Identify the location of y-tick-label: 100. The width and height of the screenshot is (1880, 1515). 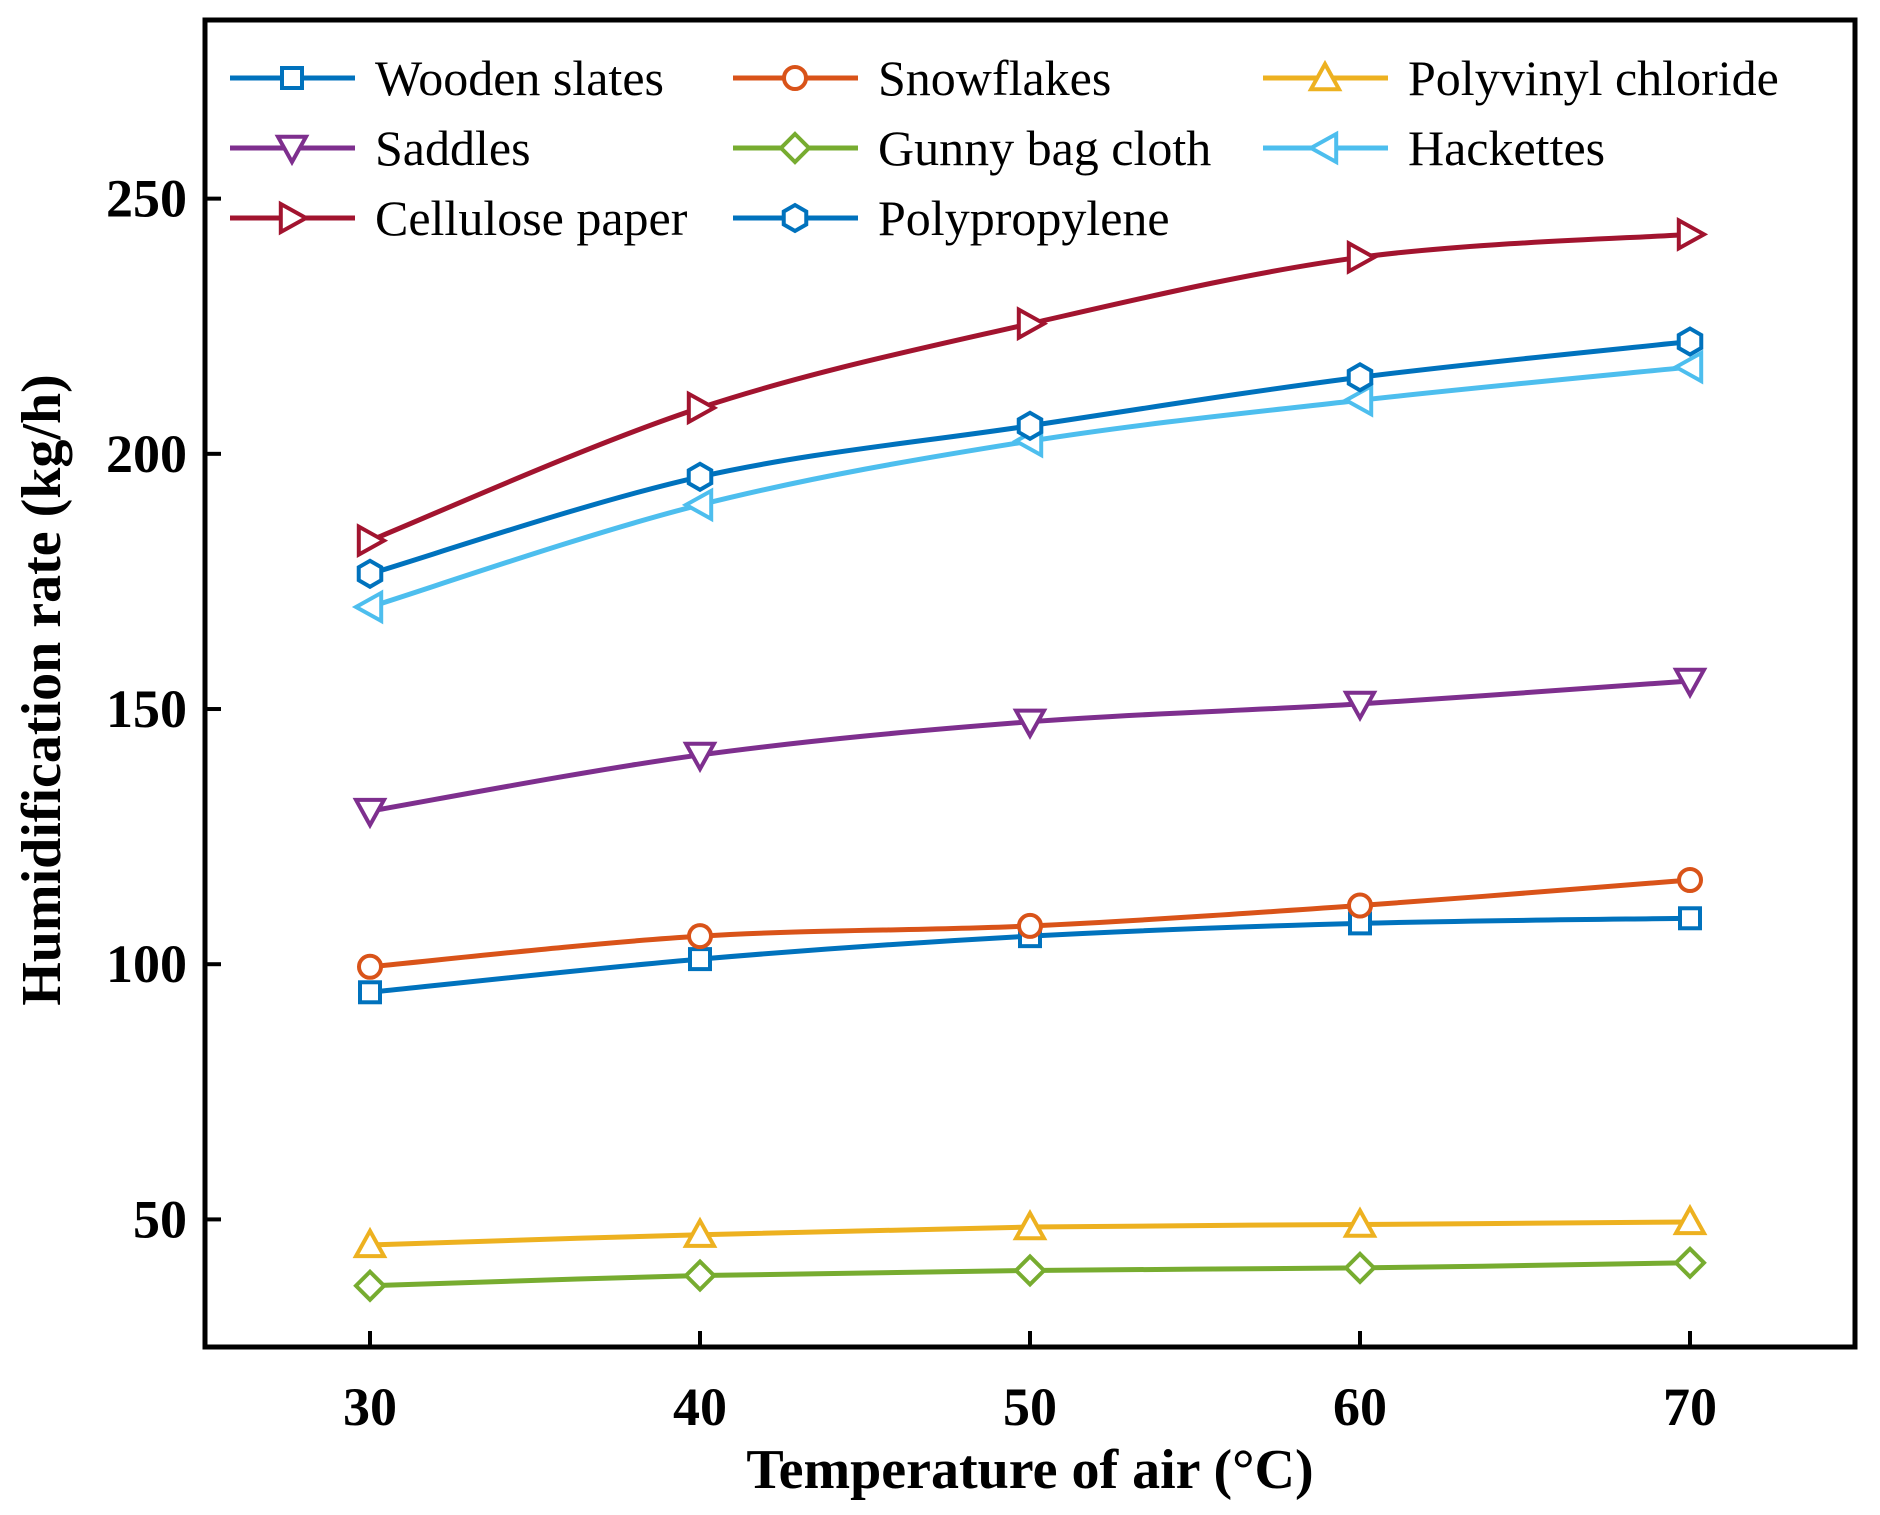
(146, 964).